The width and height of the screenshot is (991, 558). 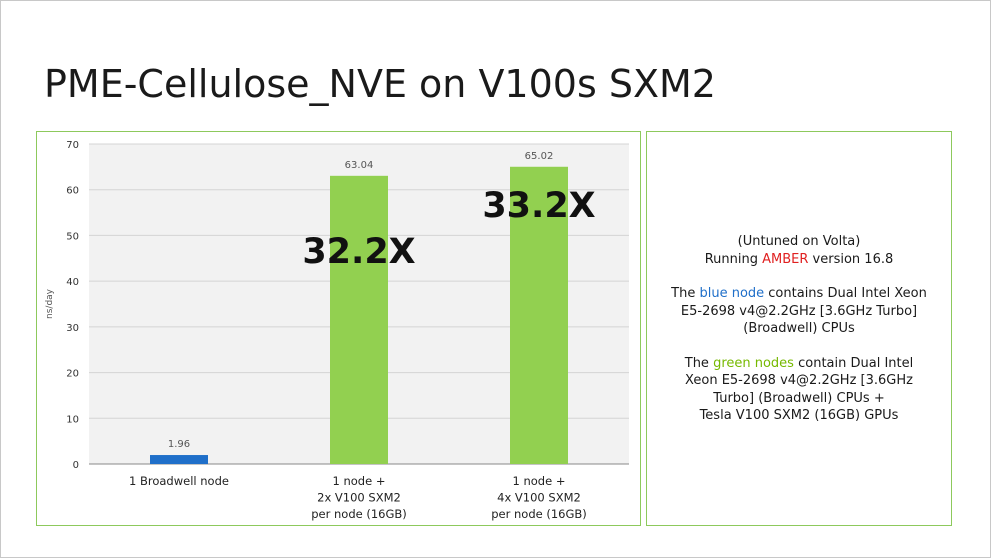 I want to click on info-blue-node: blue node, so click(x=732, y=293).